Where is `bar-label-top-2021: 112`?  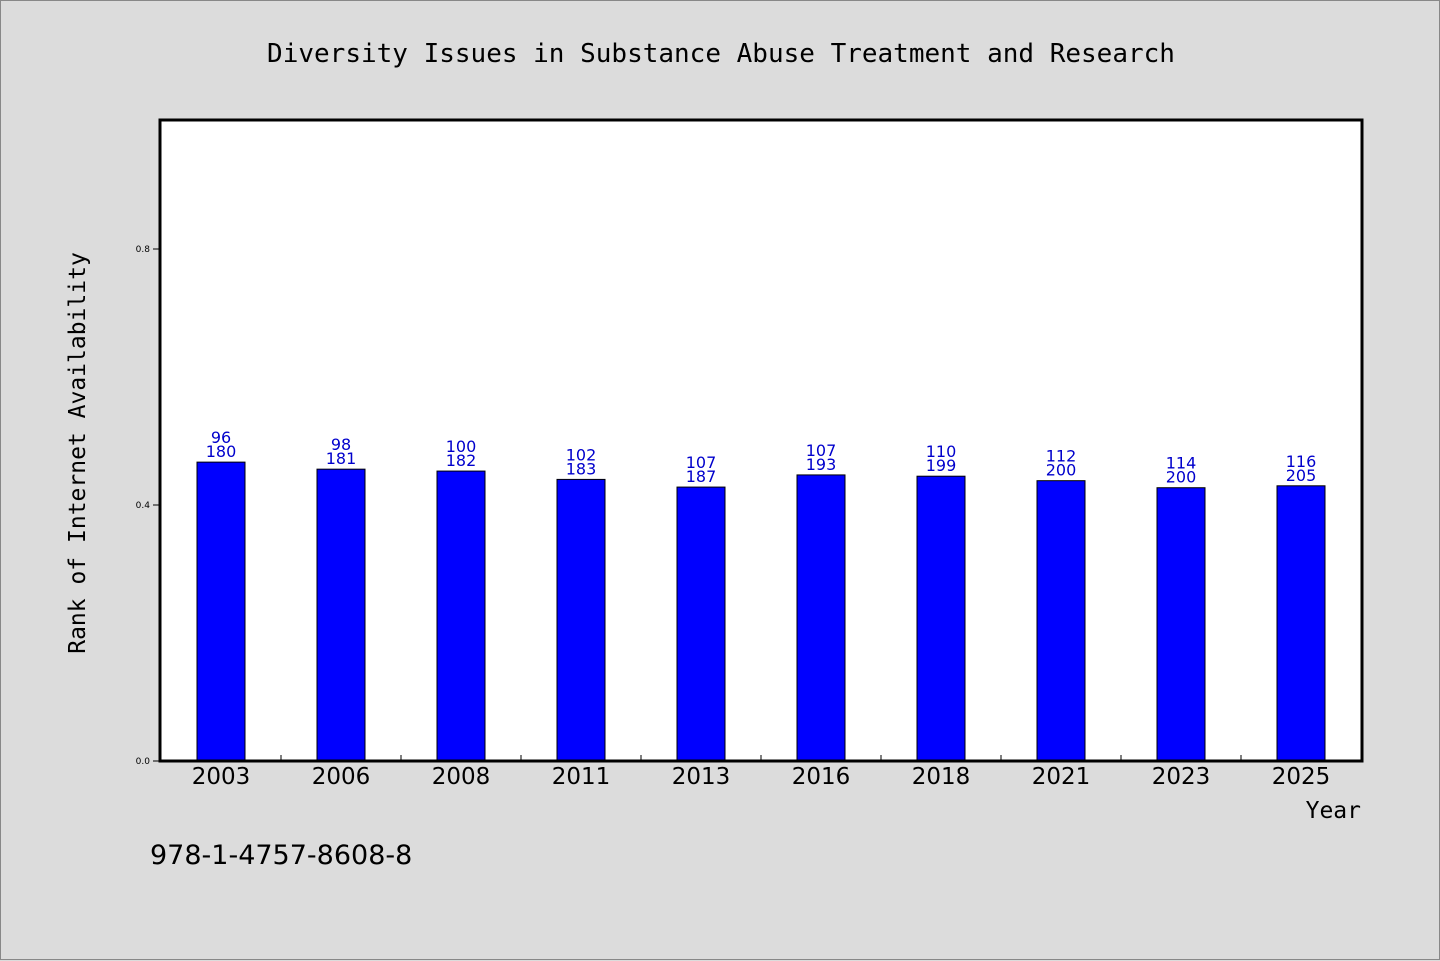 bar-label-top-2021: 112 is located at coordinates (1061, 456).